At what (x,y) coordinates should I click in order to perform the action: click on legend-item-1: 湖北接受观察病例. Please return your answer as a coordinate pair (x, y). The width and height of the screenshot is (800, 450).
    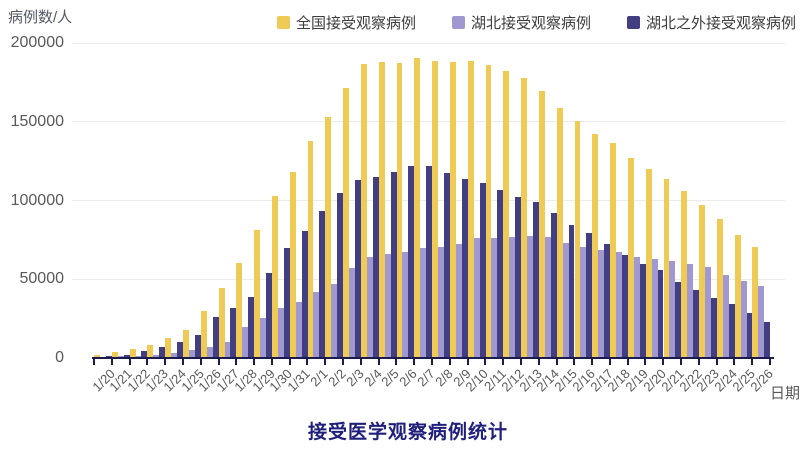
    Looking at the image, I should click on (521, 22).